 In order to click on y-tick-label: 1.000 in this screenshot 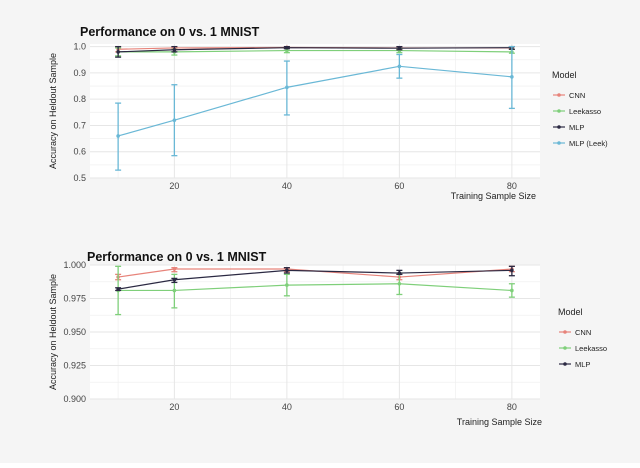, I will do `click(74, 265)`.